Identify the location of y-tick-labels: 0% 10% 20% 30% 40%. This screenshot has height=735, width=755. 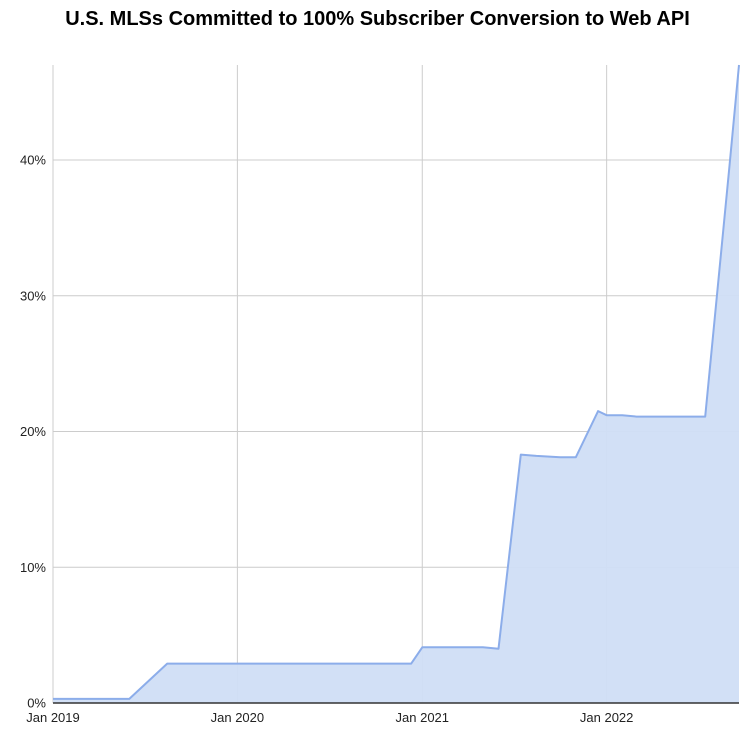
(33, 432).